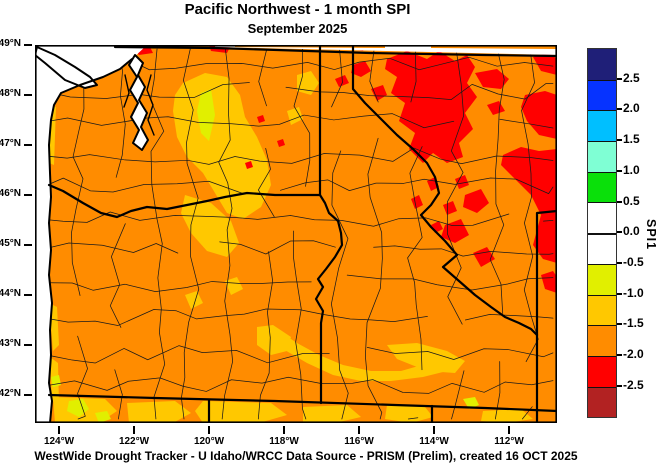 The width and height of the screenshot is (669, 467). What do you see at coordinates (633, 384) in the screenshot?
I see `legend-tick-label: -2.5` at bounding box center [633, 384].